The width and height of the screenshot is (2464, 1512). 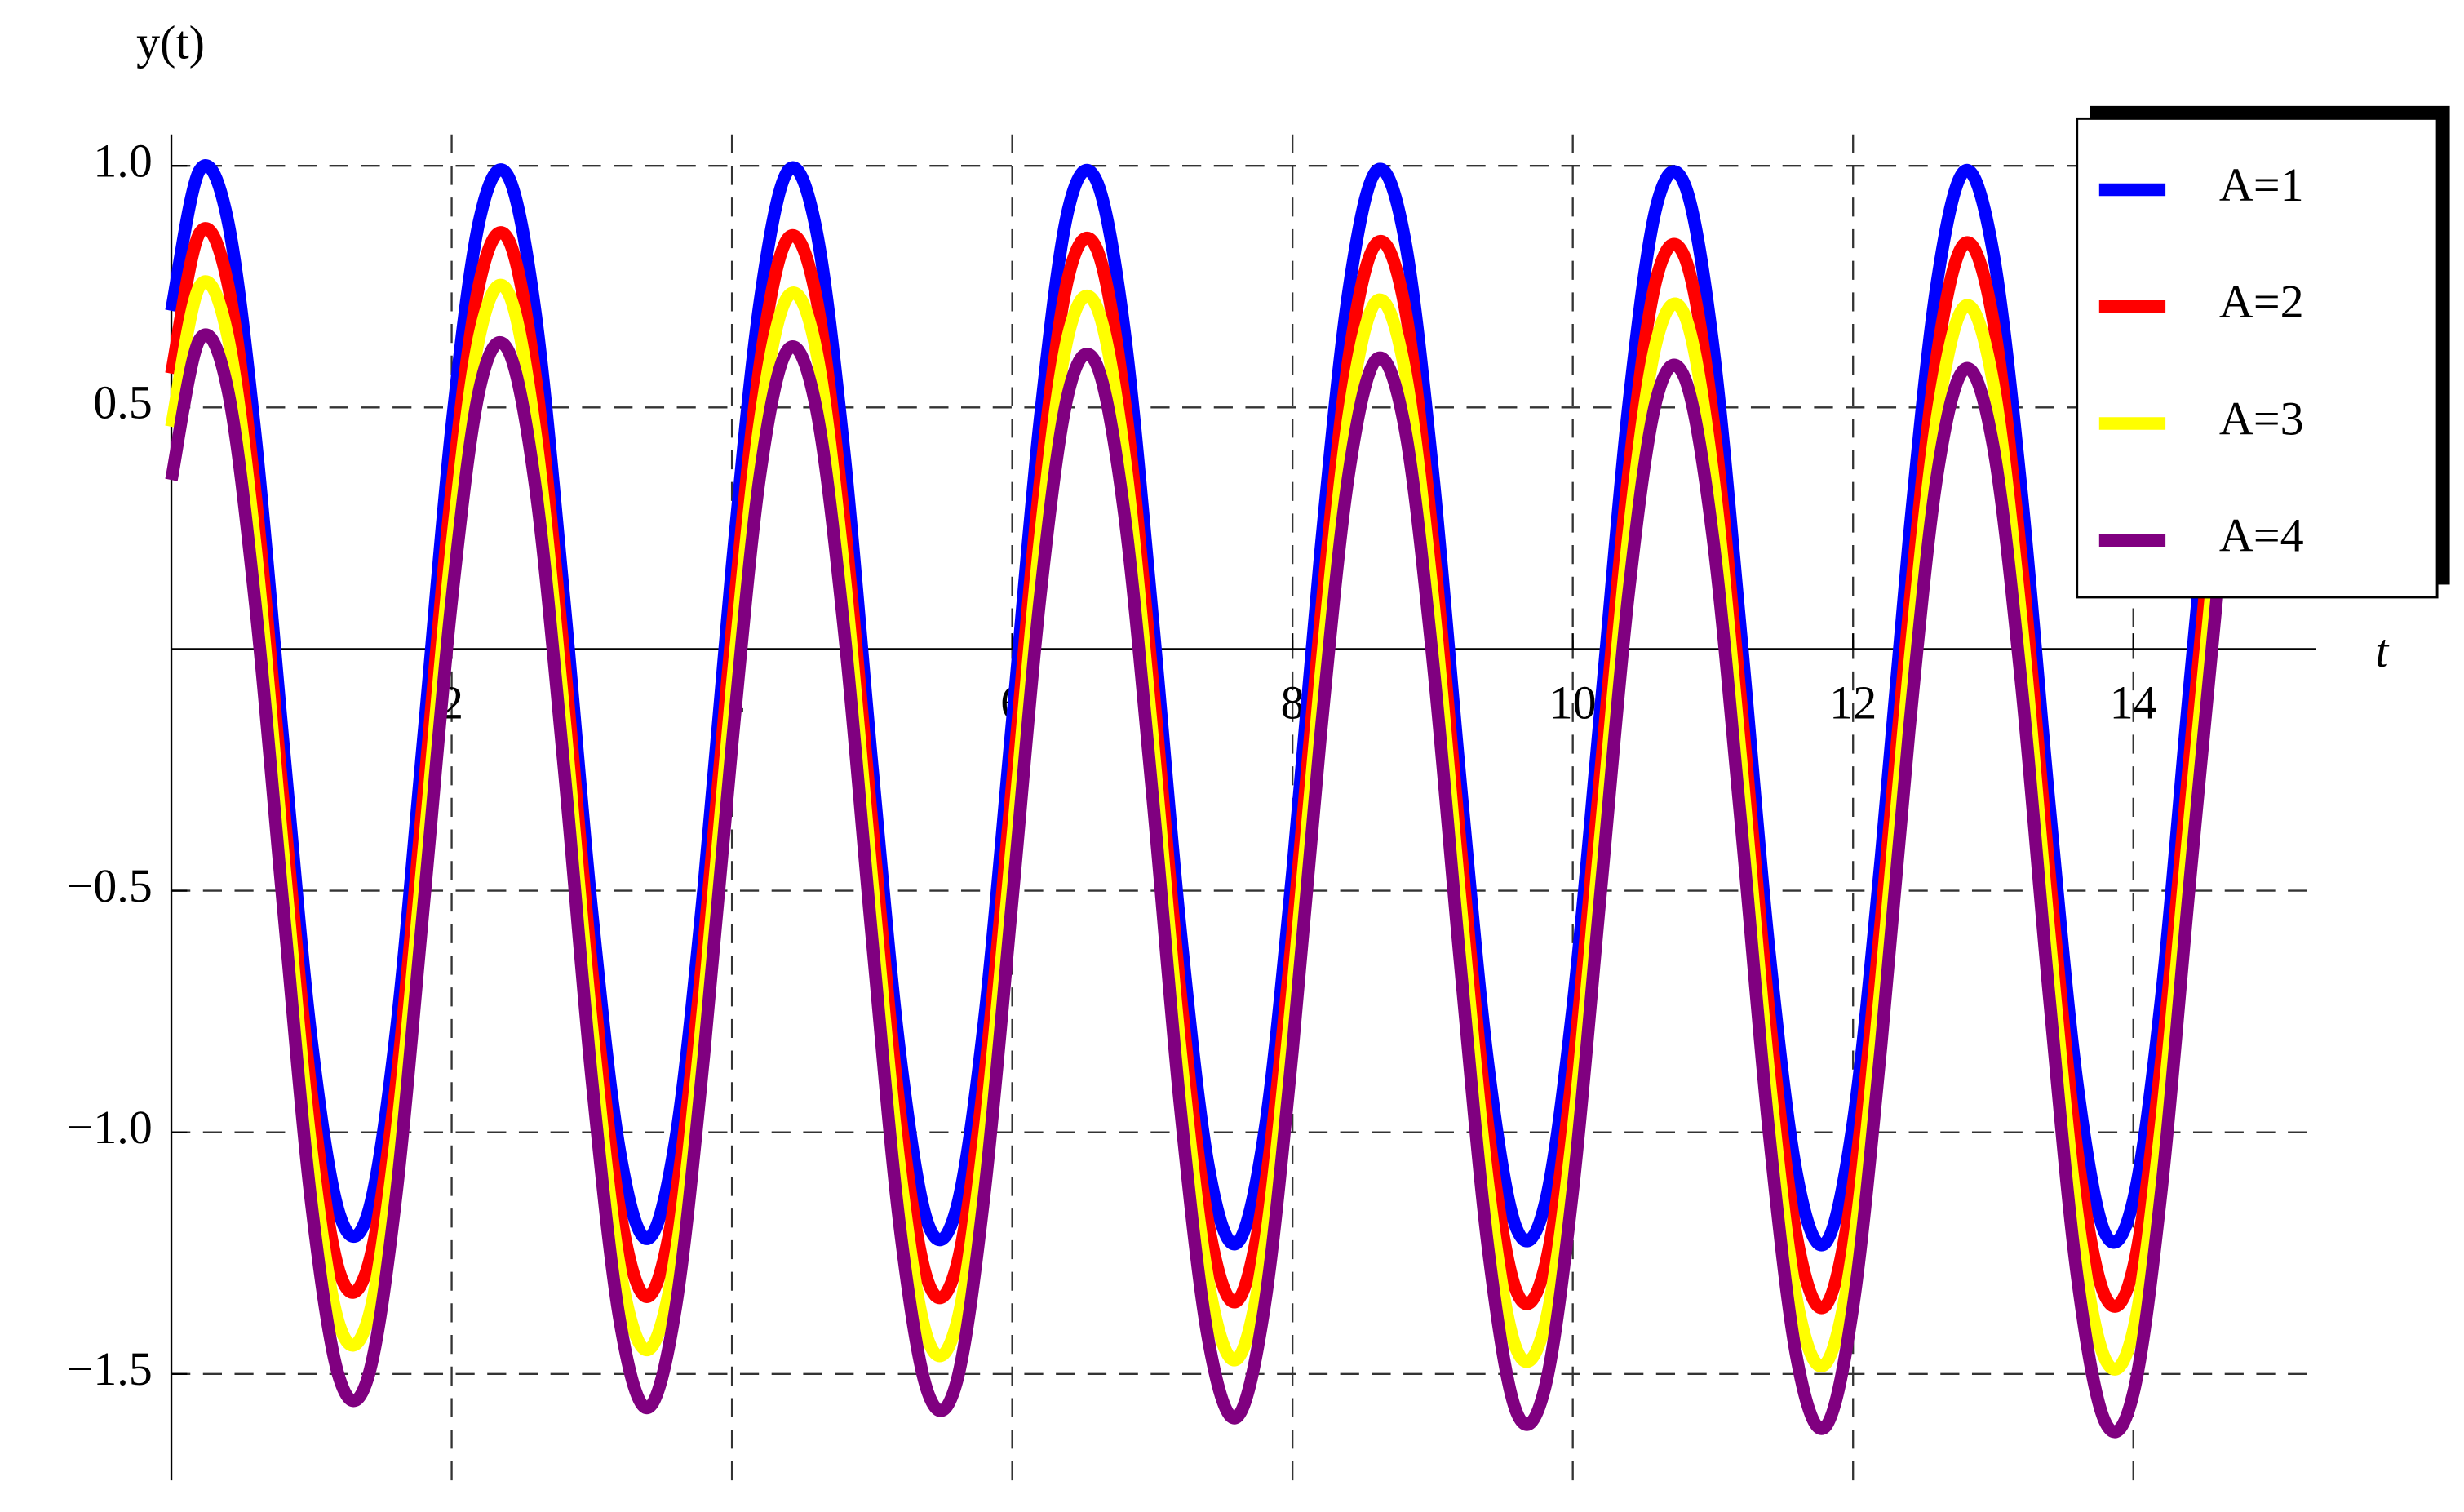 I want to click on x-tick-label: 10, so click(x=1573, y=702).